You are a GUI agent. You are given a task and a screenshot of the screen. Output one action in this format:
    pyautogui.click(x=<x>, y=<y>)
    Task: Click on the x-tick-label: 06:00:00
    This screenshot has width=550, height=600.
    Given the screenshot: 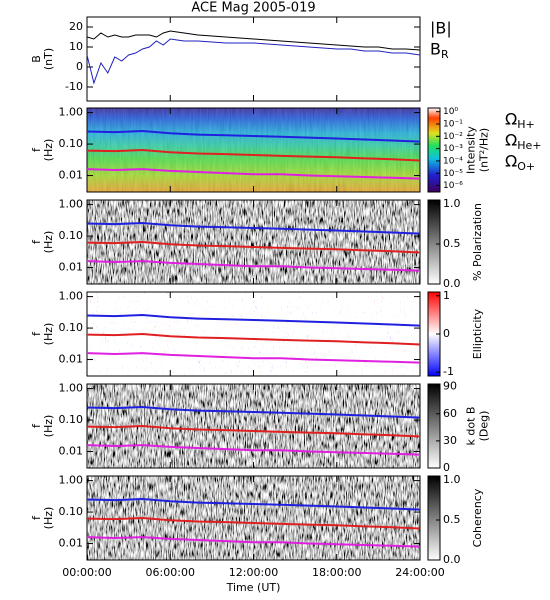 What is the action you would take?
    pyautogui.click(x=170, y=572)
    